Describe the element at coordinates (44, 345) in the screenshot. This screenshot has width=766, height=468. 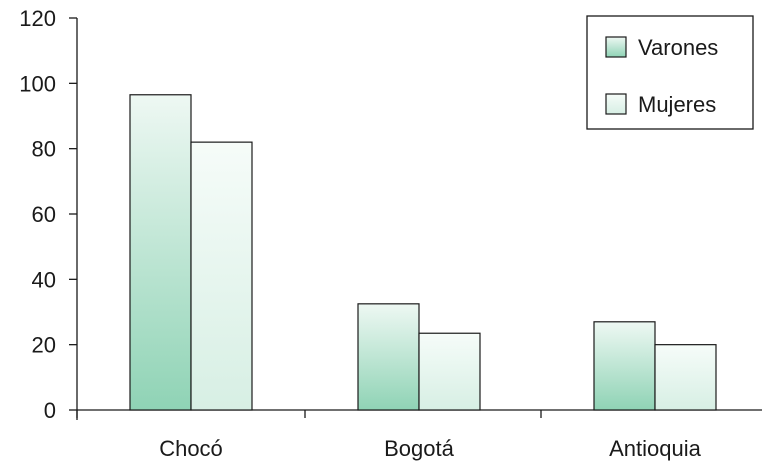
I see `y-tick-label: 20` at that location.